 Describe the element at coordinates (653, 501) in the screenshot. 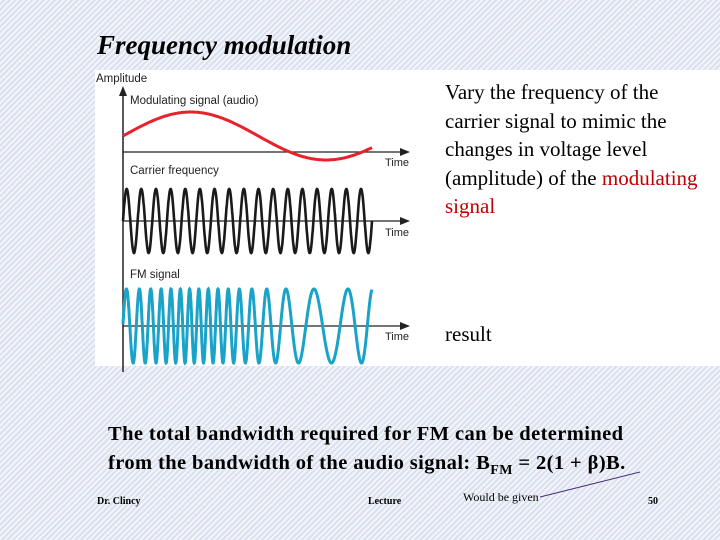

I see `footer-page-number: 50` at that location.